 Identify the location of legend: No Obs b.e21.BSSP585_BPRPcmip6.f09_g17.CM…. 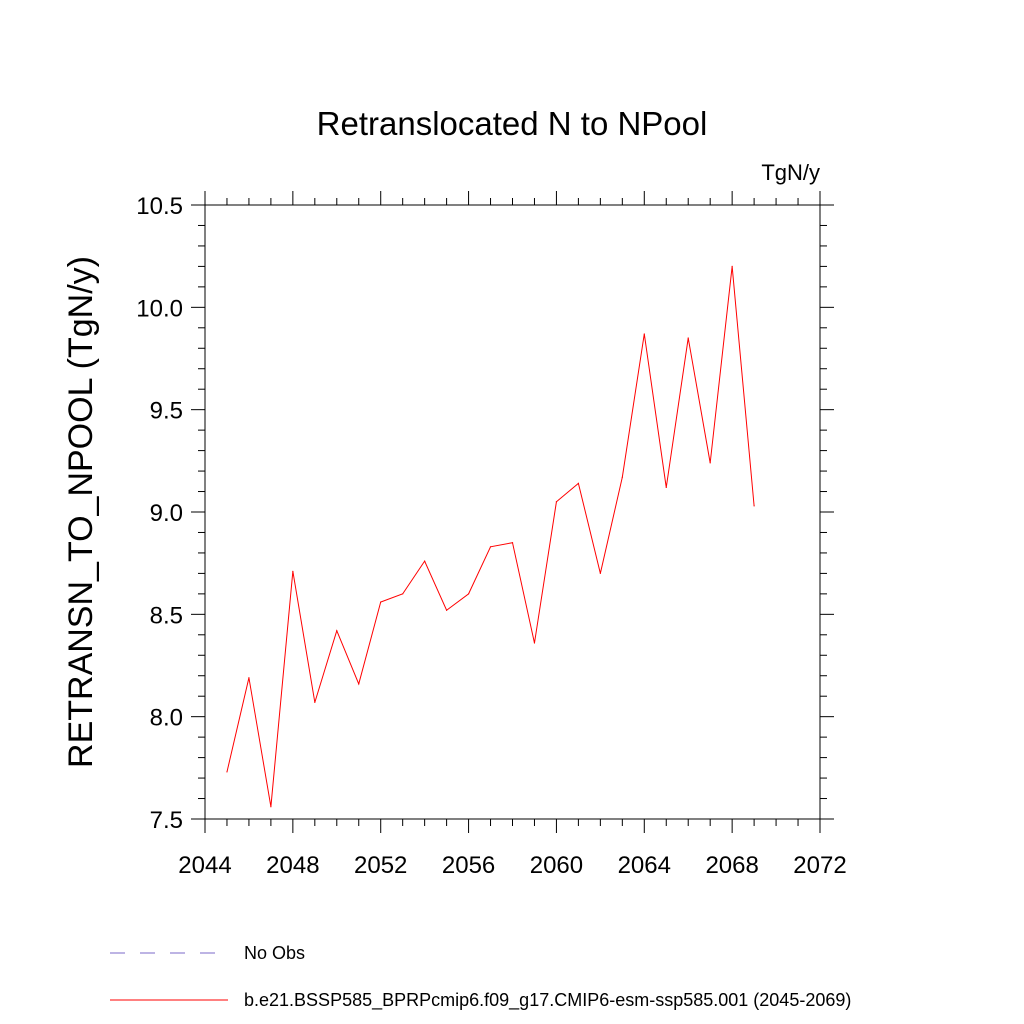
(480, 977).